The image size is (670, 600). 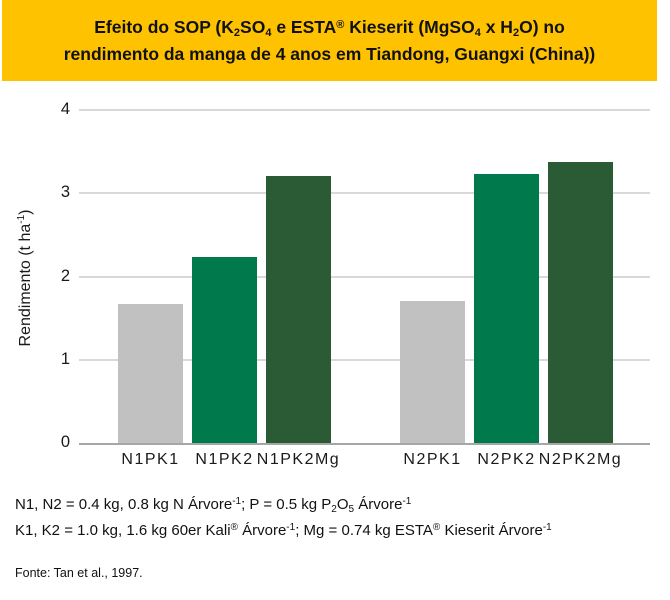 What do you see at coordinates (342, 504) in the screenshot?
I see `text-segment: O` at bounding box center [342, 504].